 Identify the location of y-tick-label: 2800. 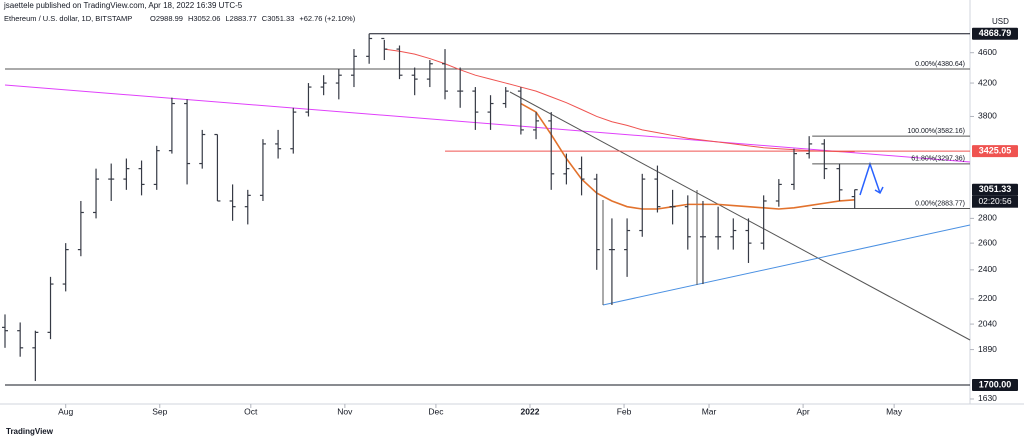
(987, 218).